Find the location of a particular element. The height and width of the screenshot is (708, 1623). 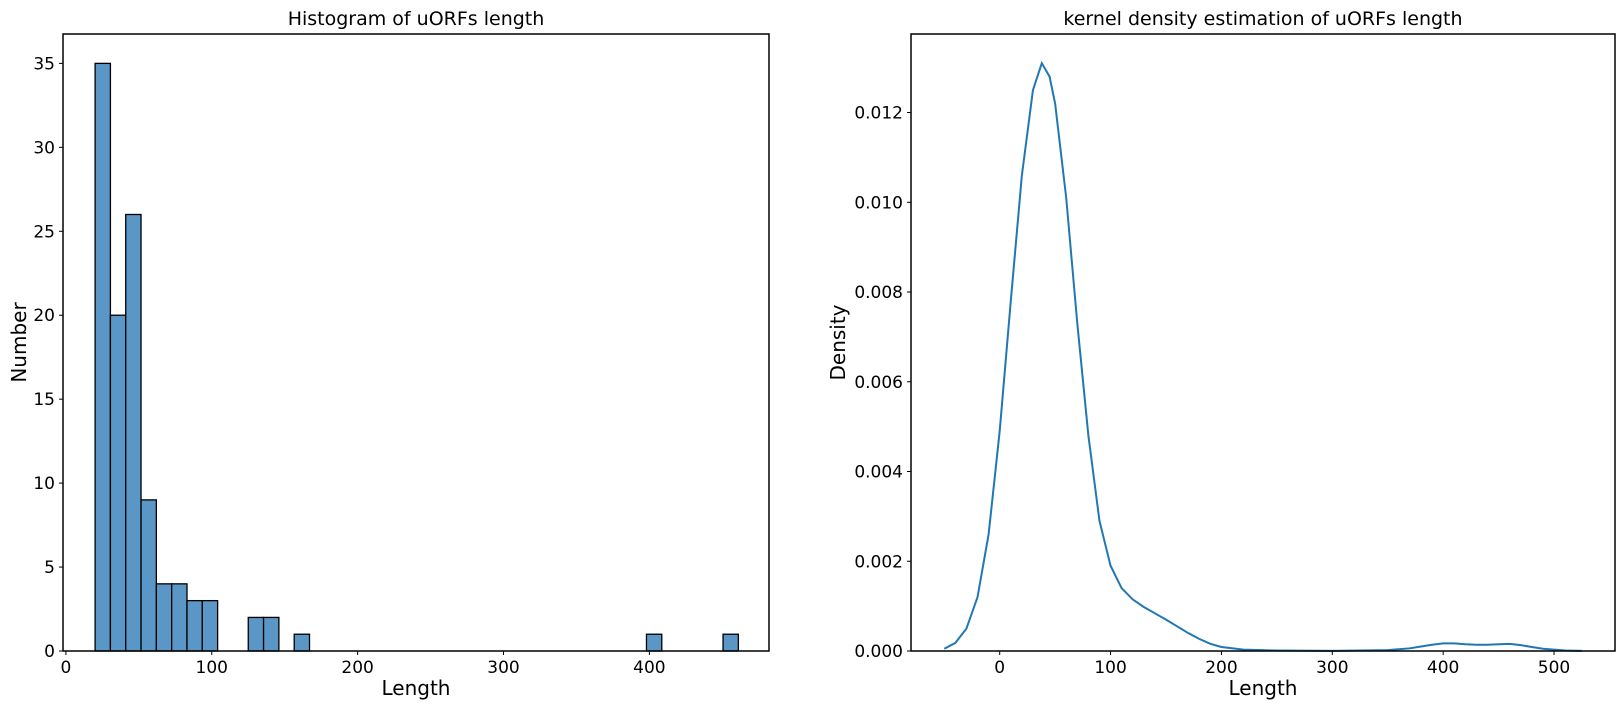

chart-title: Histogram of uORFs length is located at coordinates (416, 19).